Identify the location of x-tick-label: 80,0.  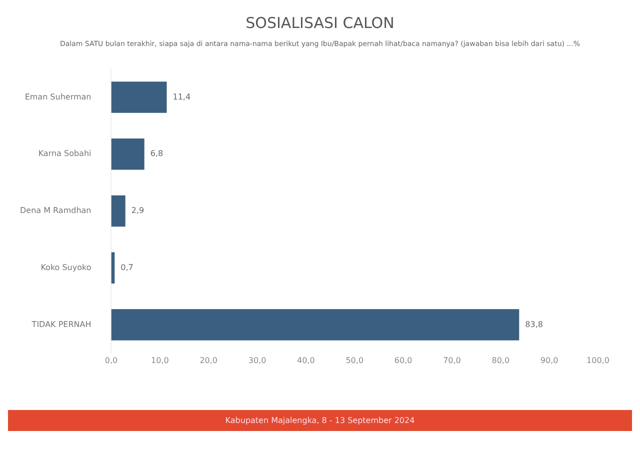
(501, 361).